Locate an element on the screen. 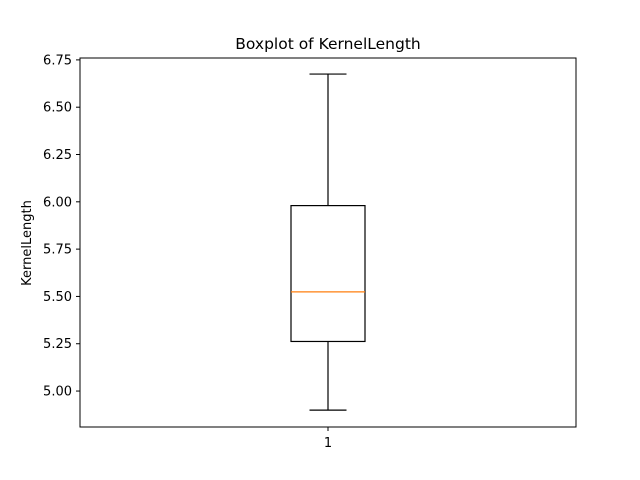 Image resolution: width=640 pixels, height=480 pixels. x-axis-ticks: 1 is located at coordinates (328, 439).